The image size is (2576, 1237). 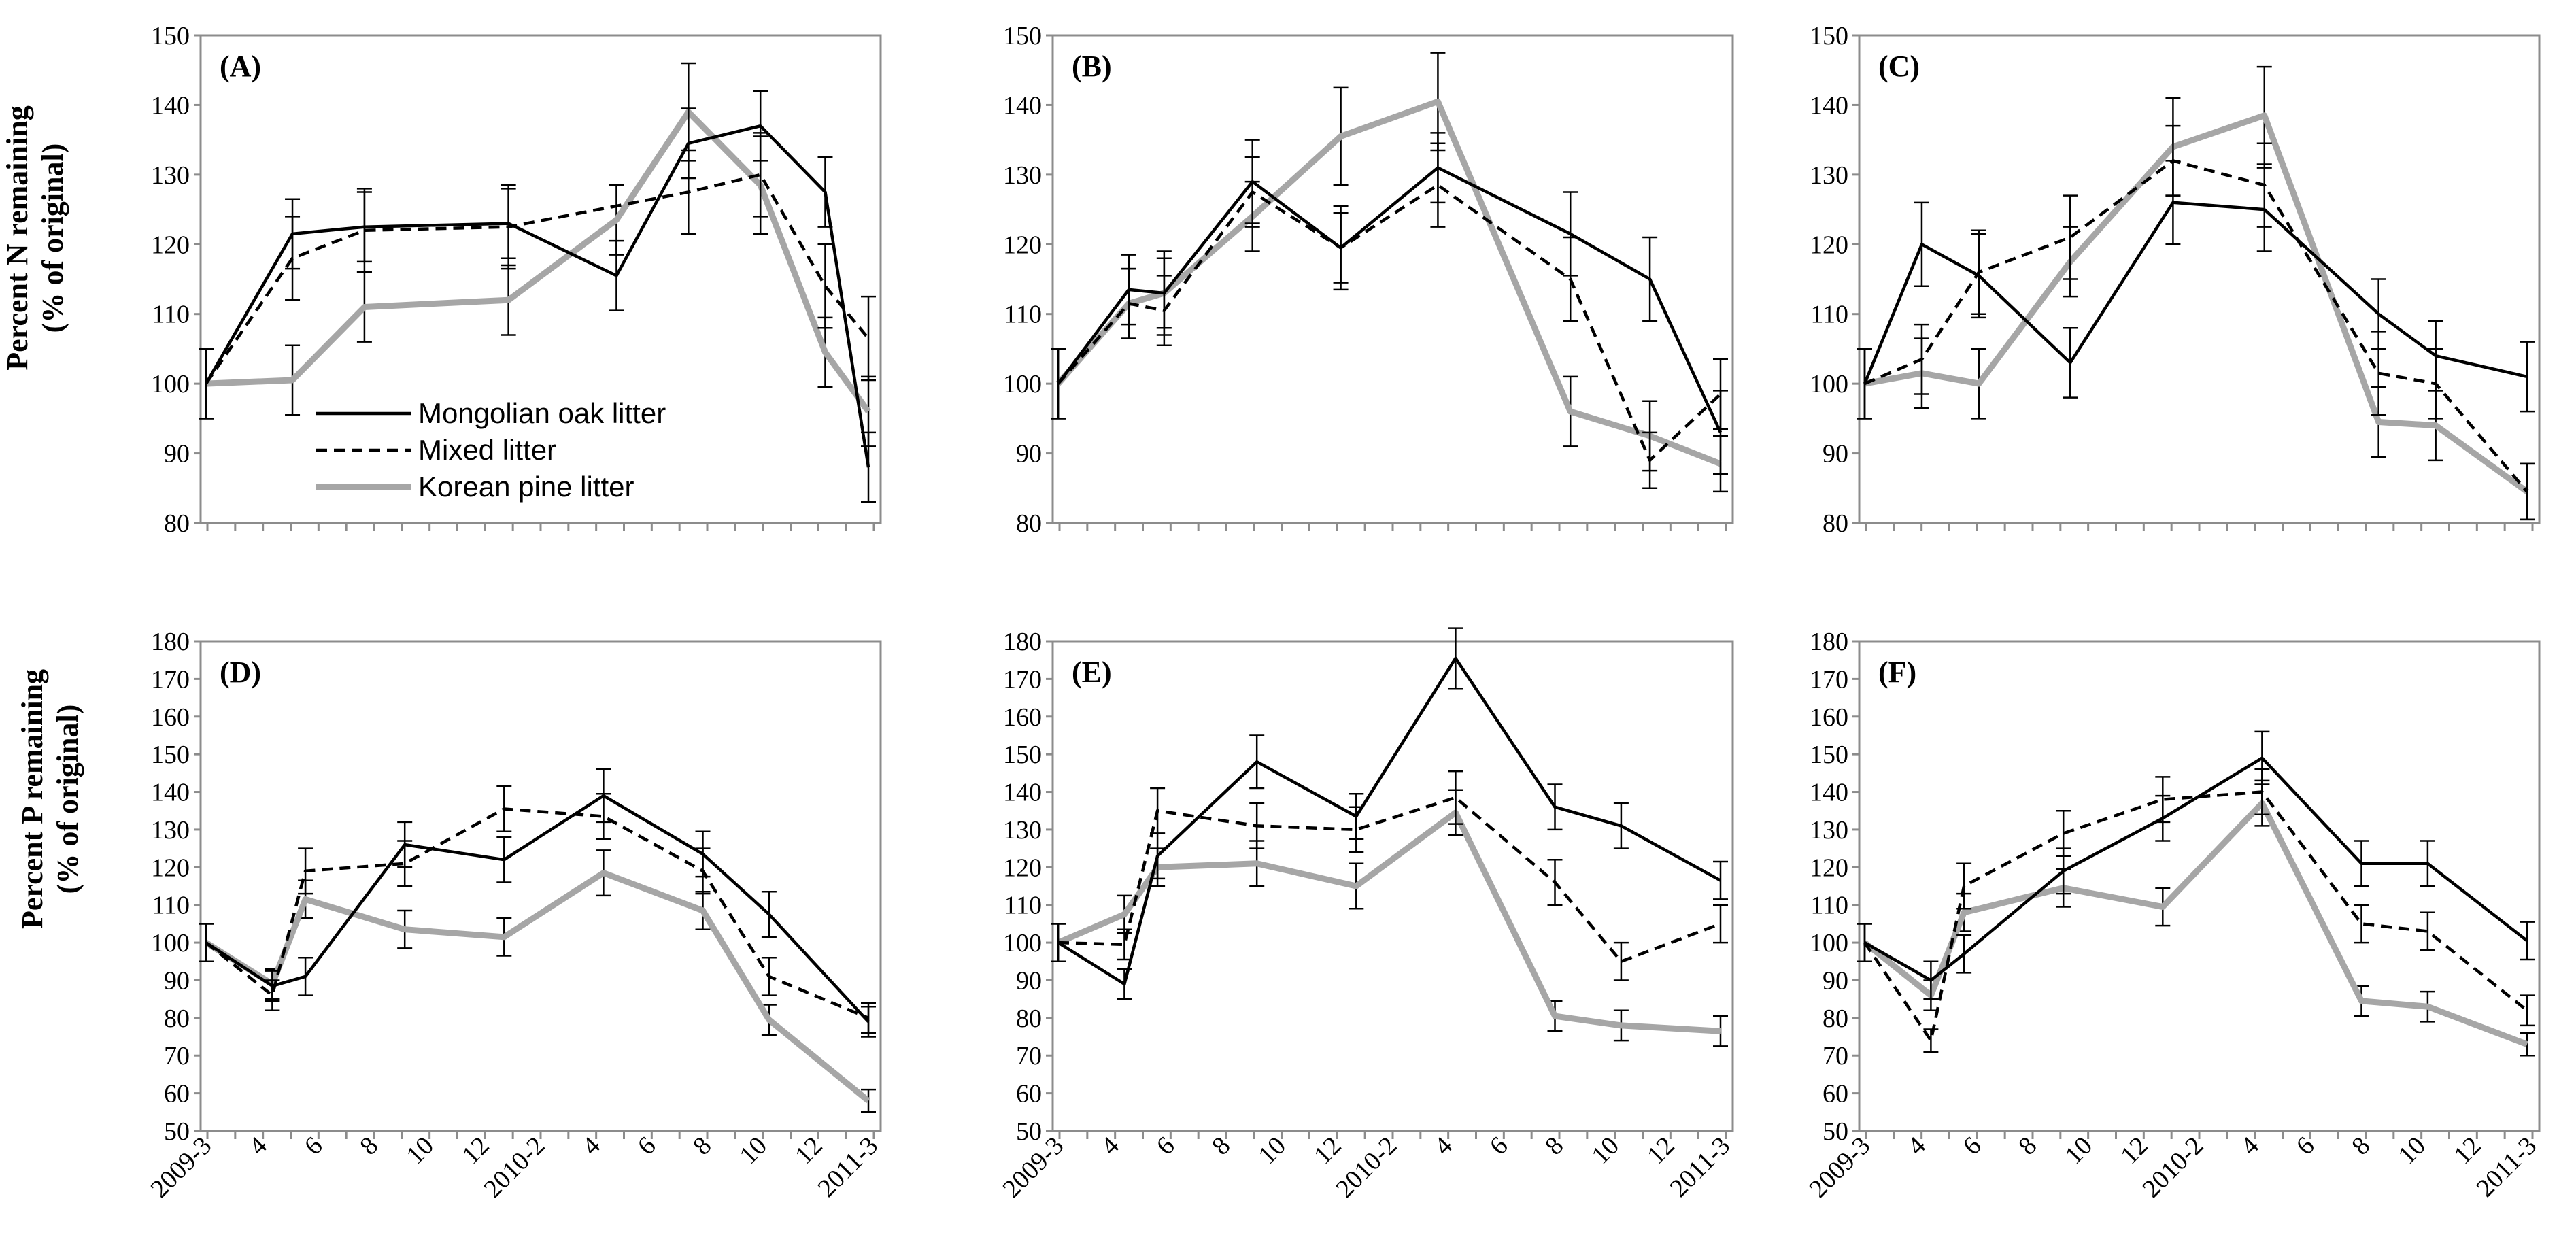 What do you see at coordinates (1092, 672) in the screenshot?
I see `panel-label: (E)` at bounding box center [1092, 672].